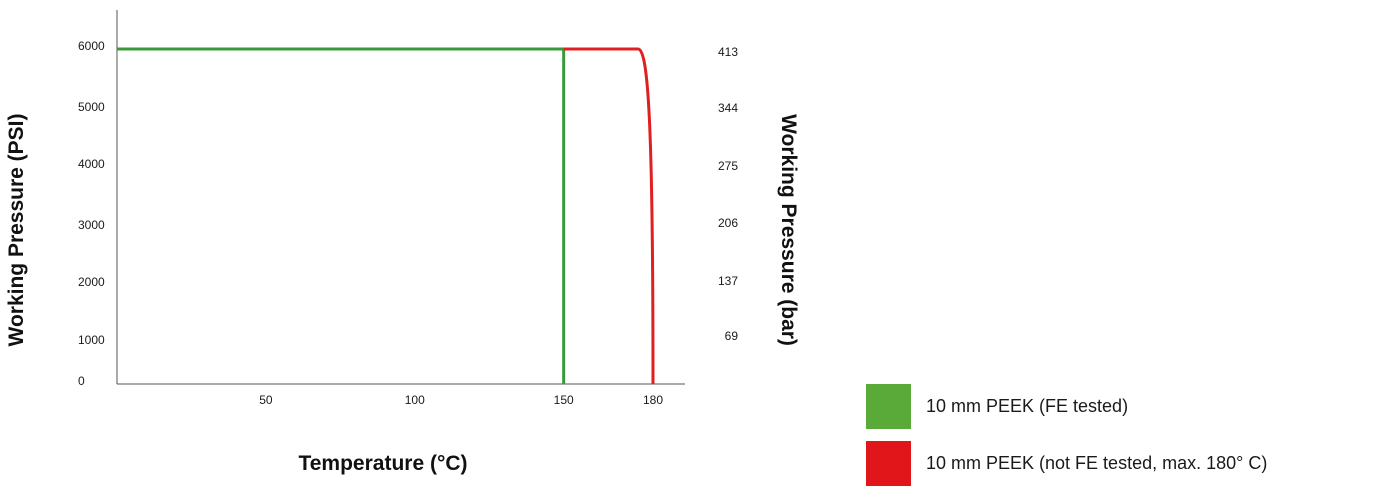 The image size is (1381, 498). I want to click on legend-swatch-red, so click(888, 463).